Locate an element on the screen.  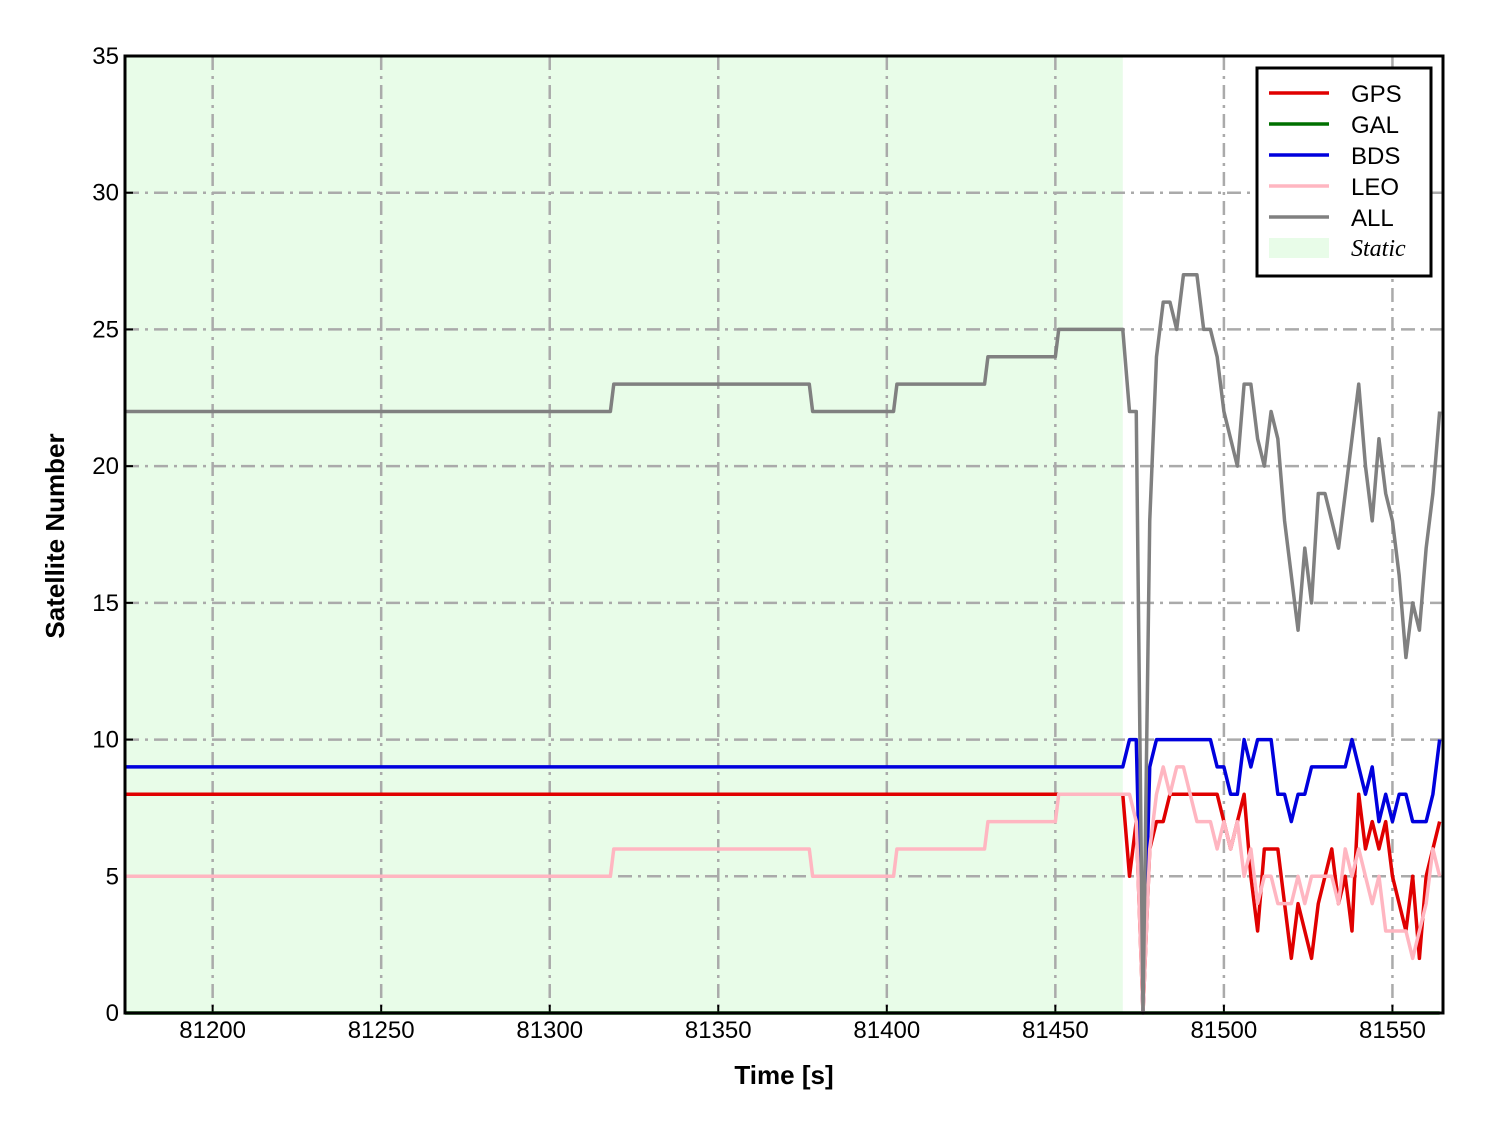
x-tick-label: 81400 is located at coordinates (886, 1030).